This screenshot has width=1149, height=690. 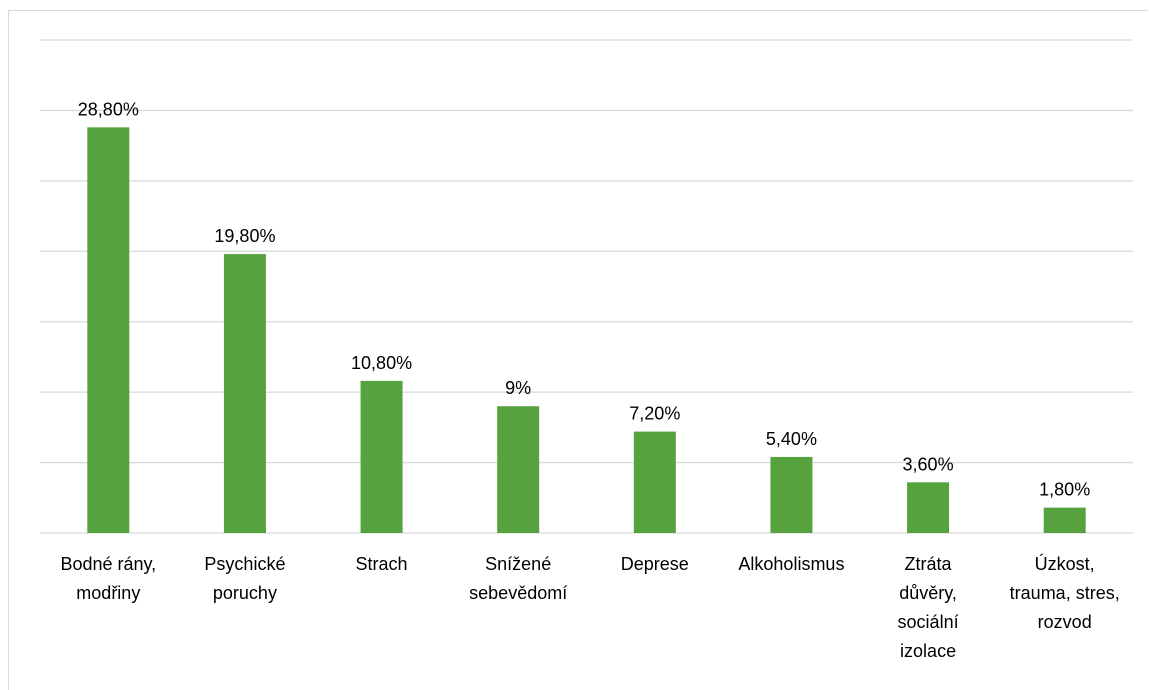 I want to click on x-tick-label: Alkoholismus, so click(x=791, y=564).